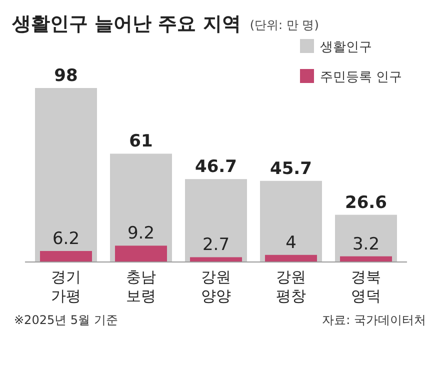  I want to click on data-label: 46.7, so click(216, 167).